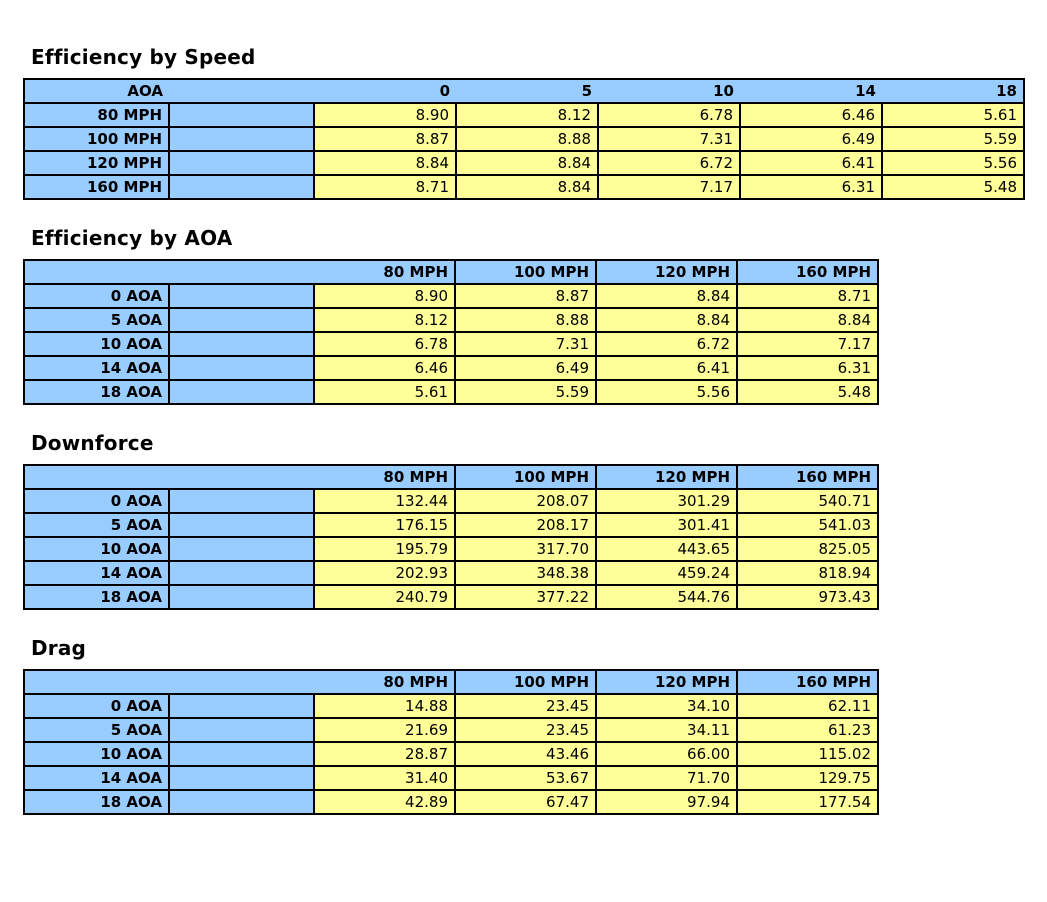  Describe the element at coordinates (384, 778) in the screenshot. I see `cell: 31.40` at that location.